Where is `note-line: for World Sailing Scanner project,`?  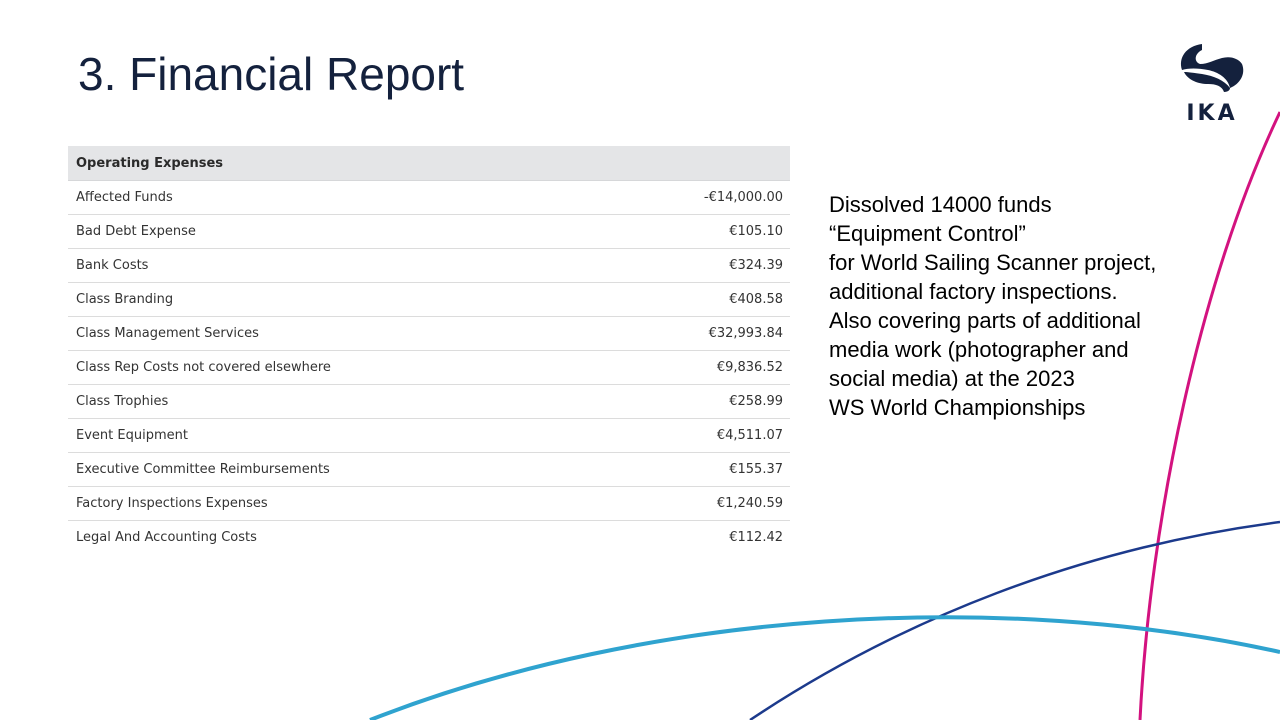
note-line: for World Sailing Scanner project, is located at coordinates (993, 262).